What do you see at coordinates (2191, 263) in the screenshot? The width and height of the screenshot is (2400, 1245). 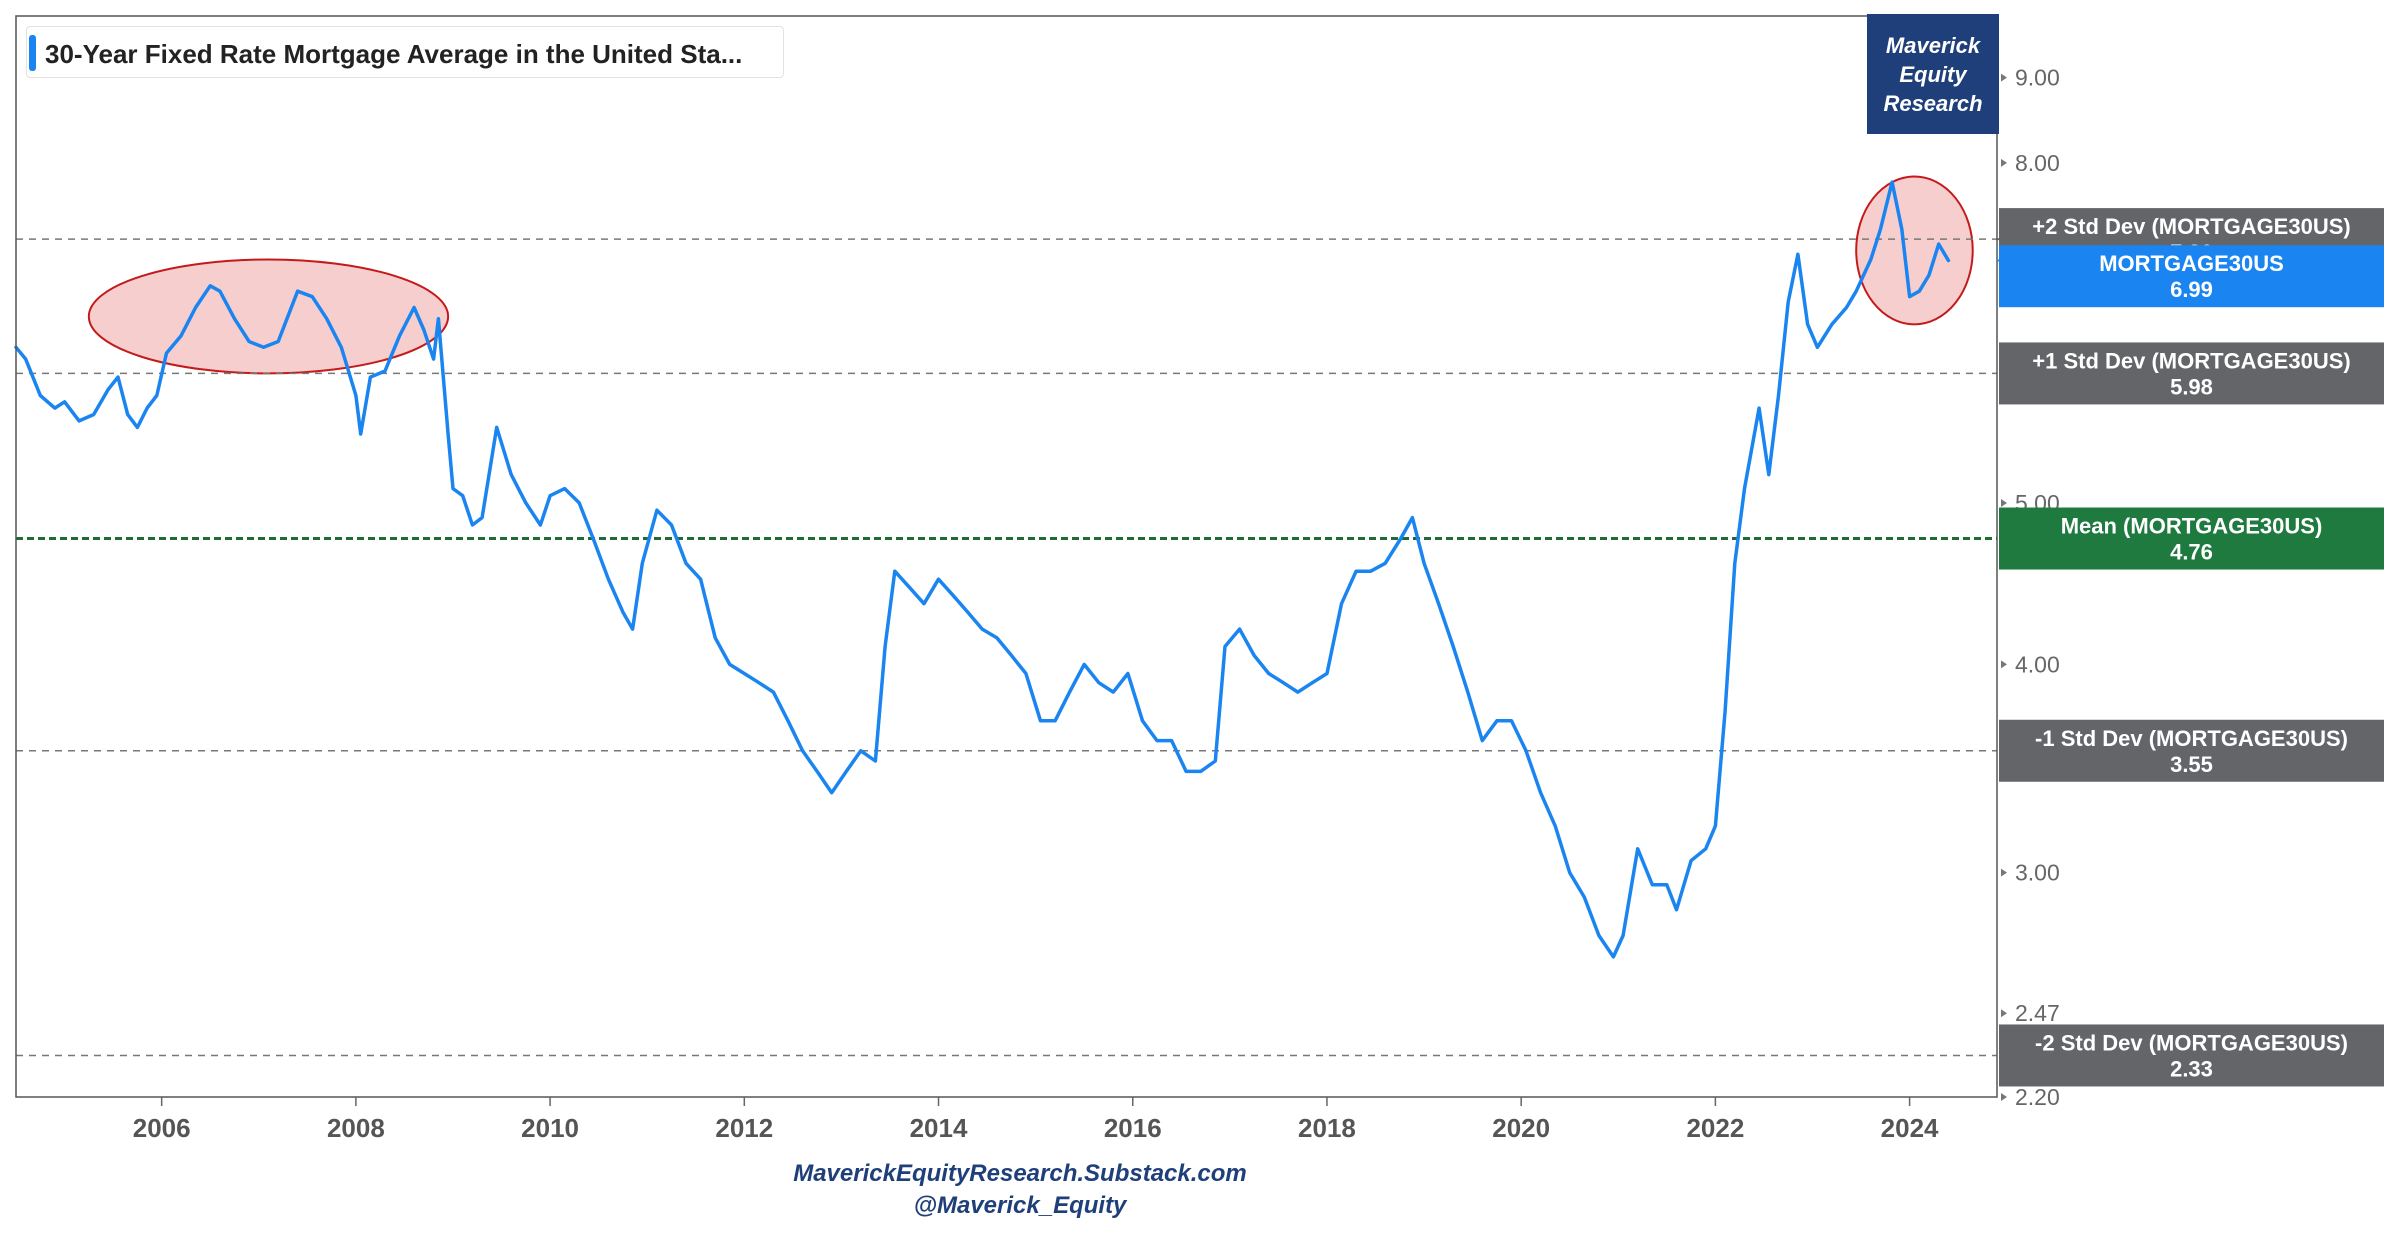 I see `flag-label-last-value: MORTGAGE30US` at bounding box center [2191, 263].